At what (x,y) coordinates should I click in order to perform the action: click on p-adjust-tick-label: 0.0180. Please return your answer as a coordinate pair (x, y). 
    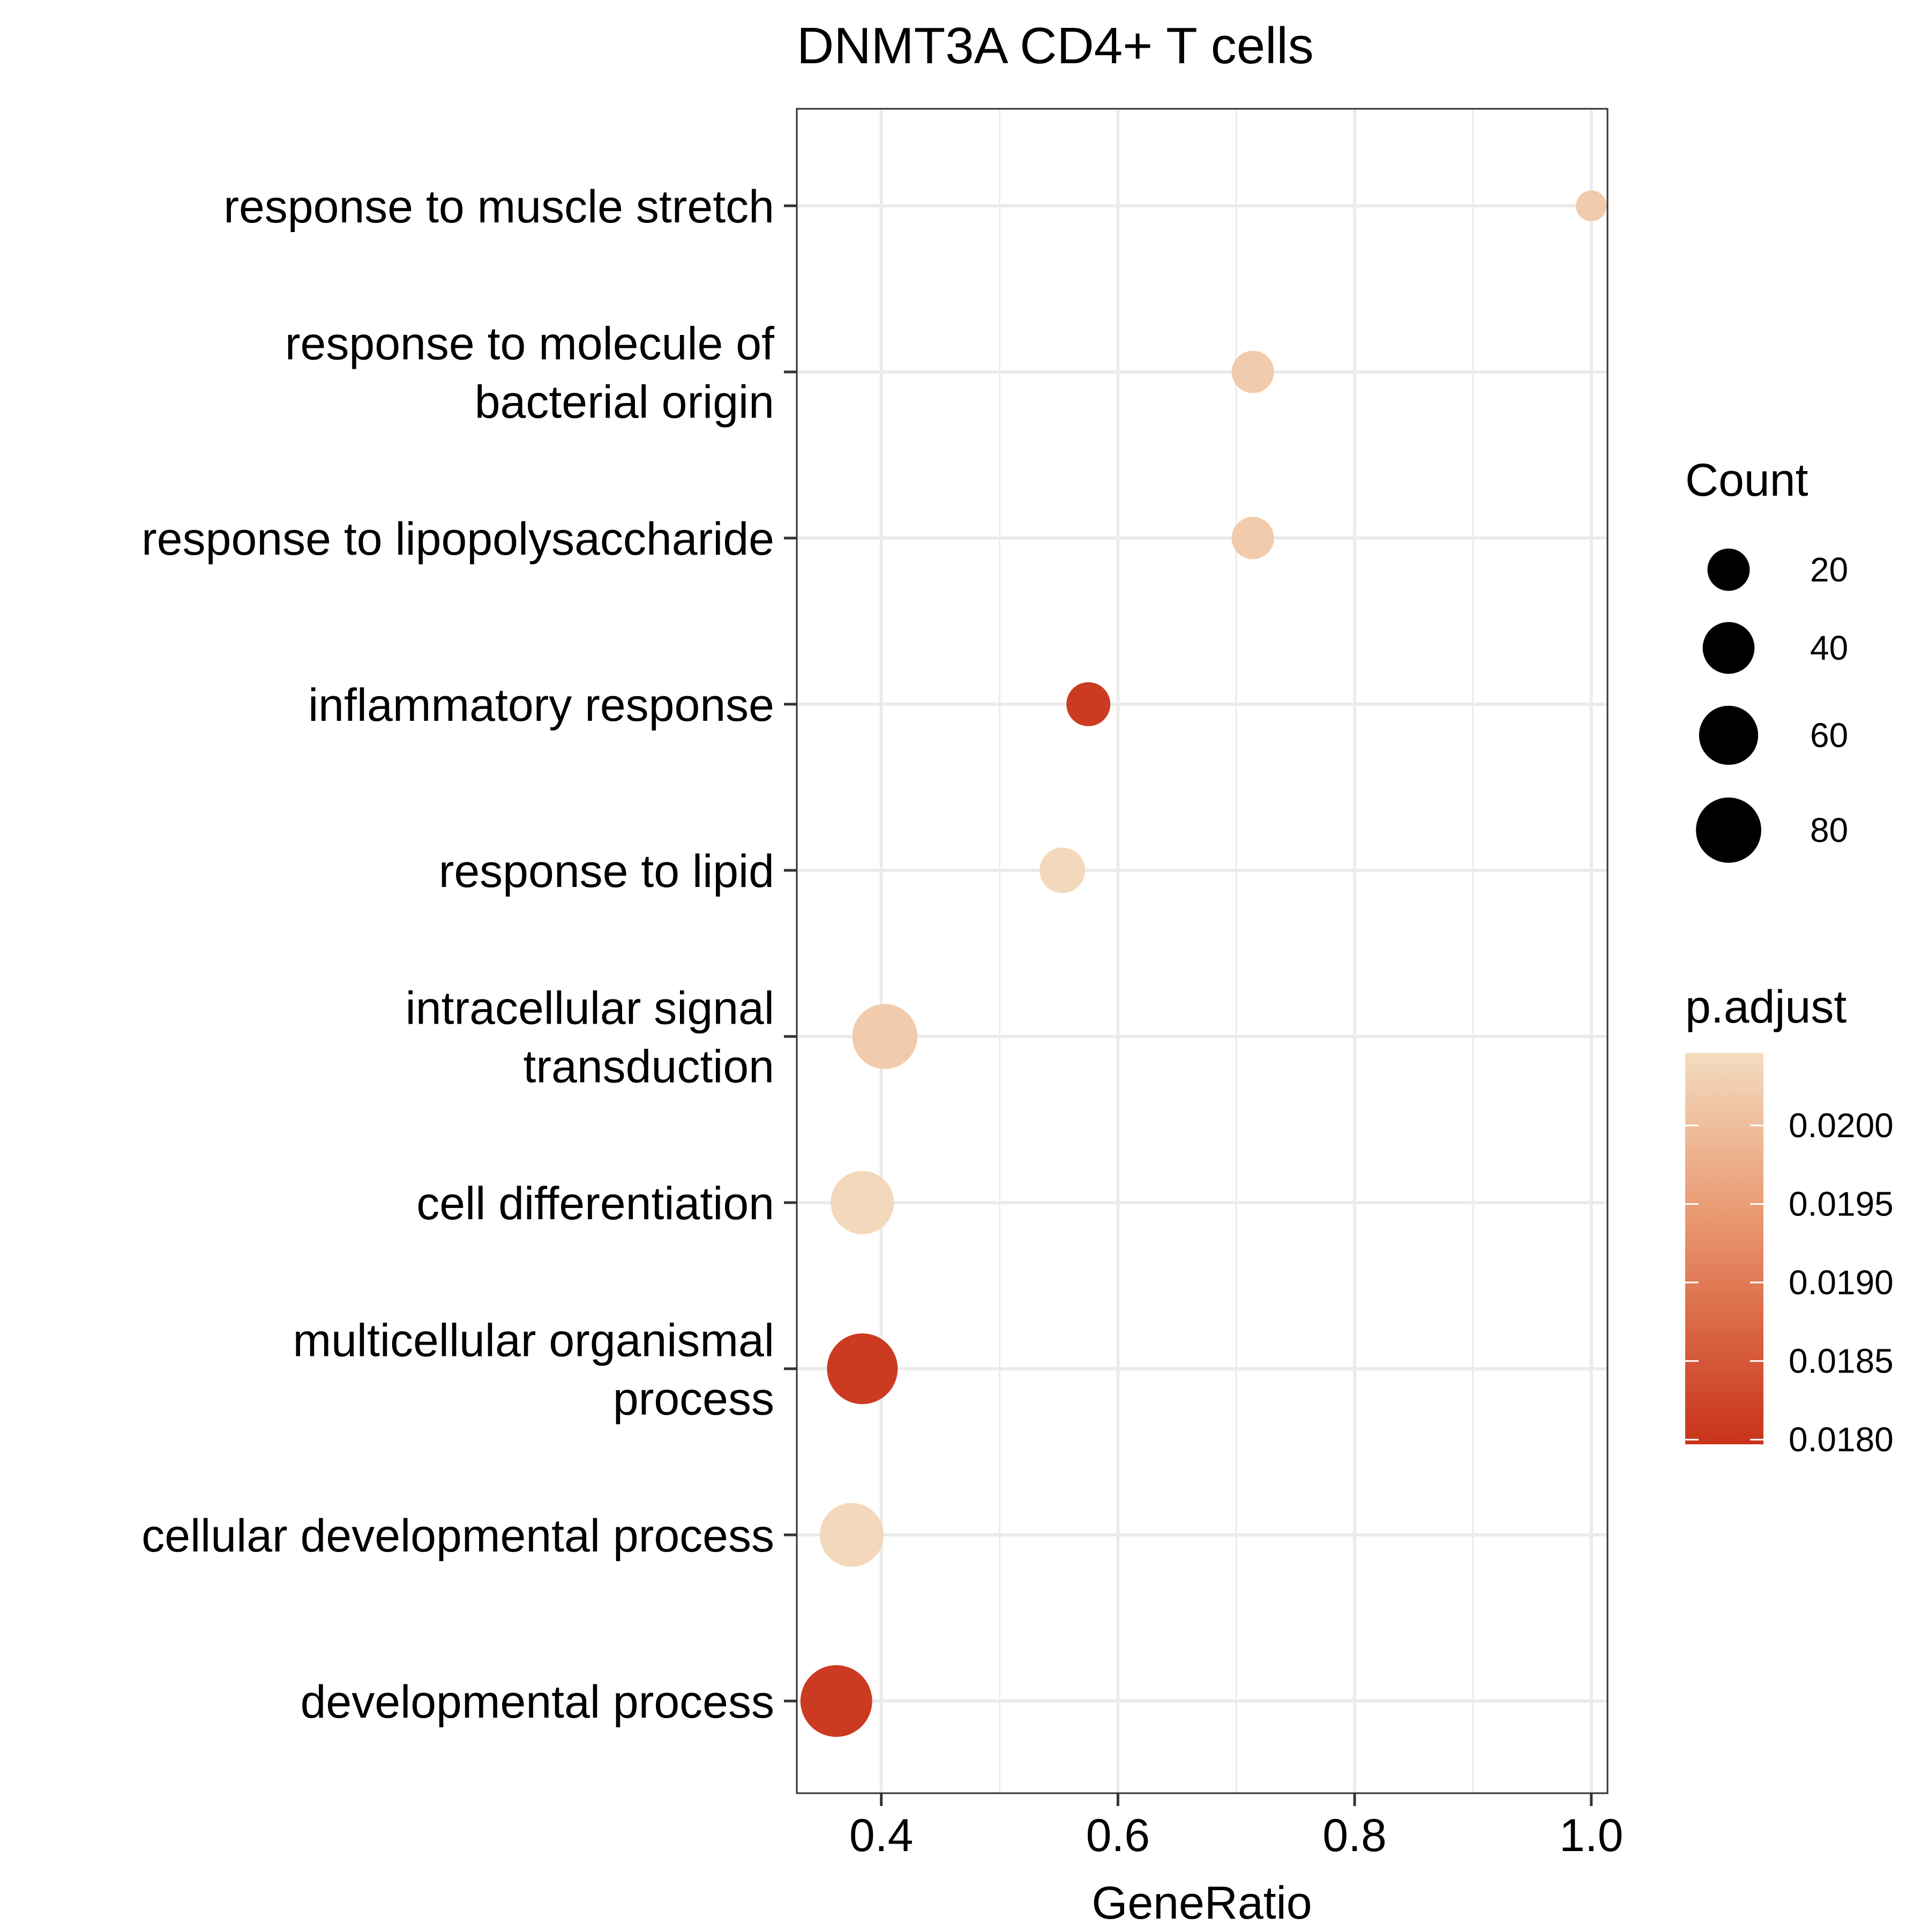
    Looking at the image, I should click on (1841, 1439).